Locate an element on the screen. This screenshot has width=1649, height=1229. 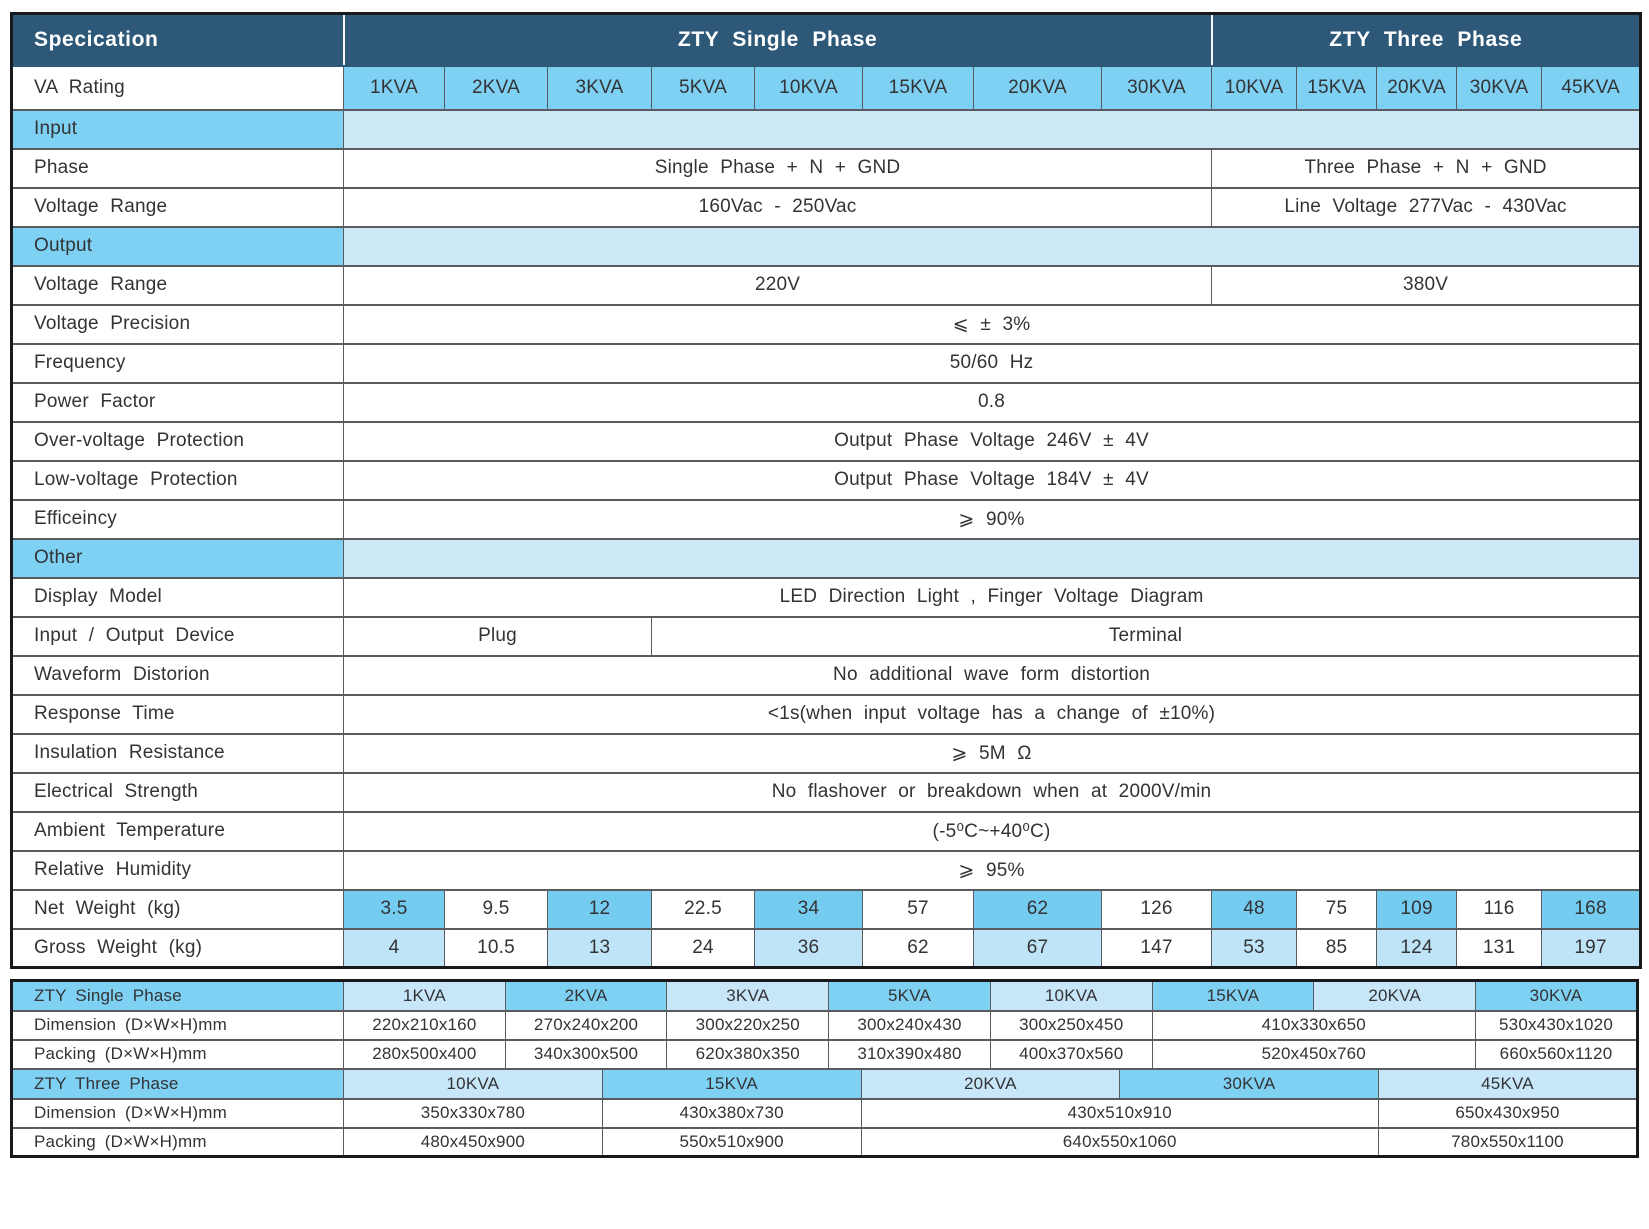
packing-cell: 660x560x1120 is located at coordinates (1556, 1054).